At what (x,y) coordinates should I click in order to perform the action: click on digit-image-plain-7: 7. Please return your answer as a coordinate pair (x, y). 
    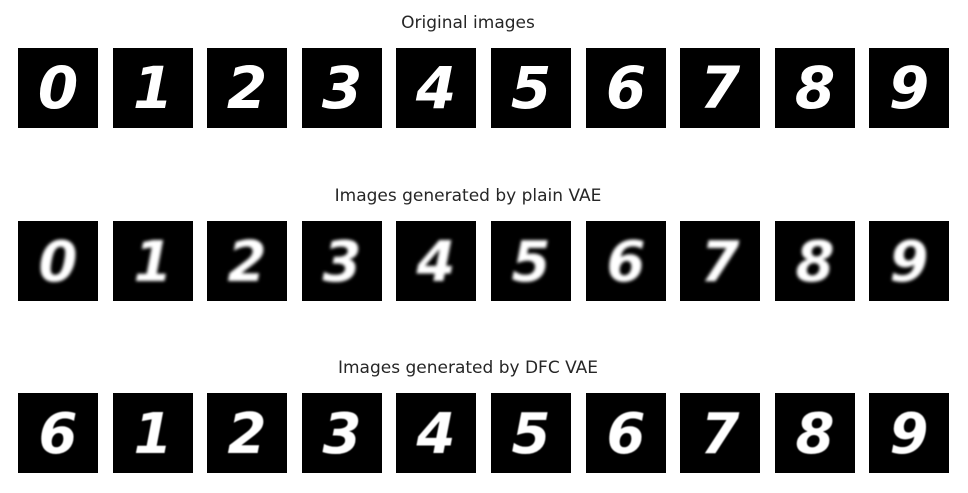
    Looking at the image, I should click on (720, 261).